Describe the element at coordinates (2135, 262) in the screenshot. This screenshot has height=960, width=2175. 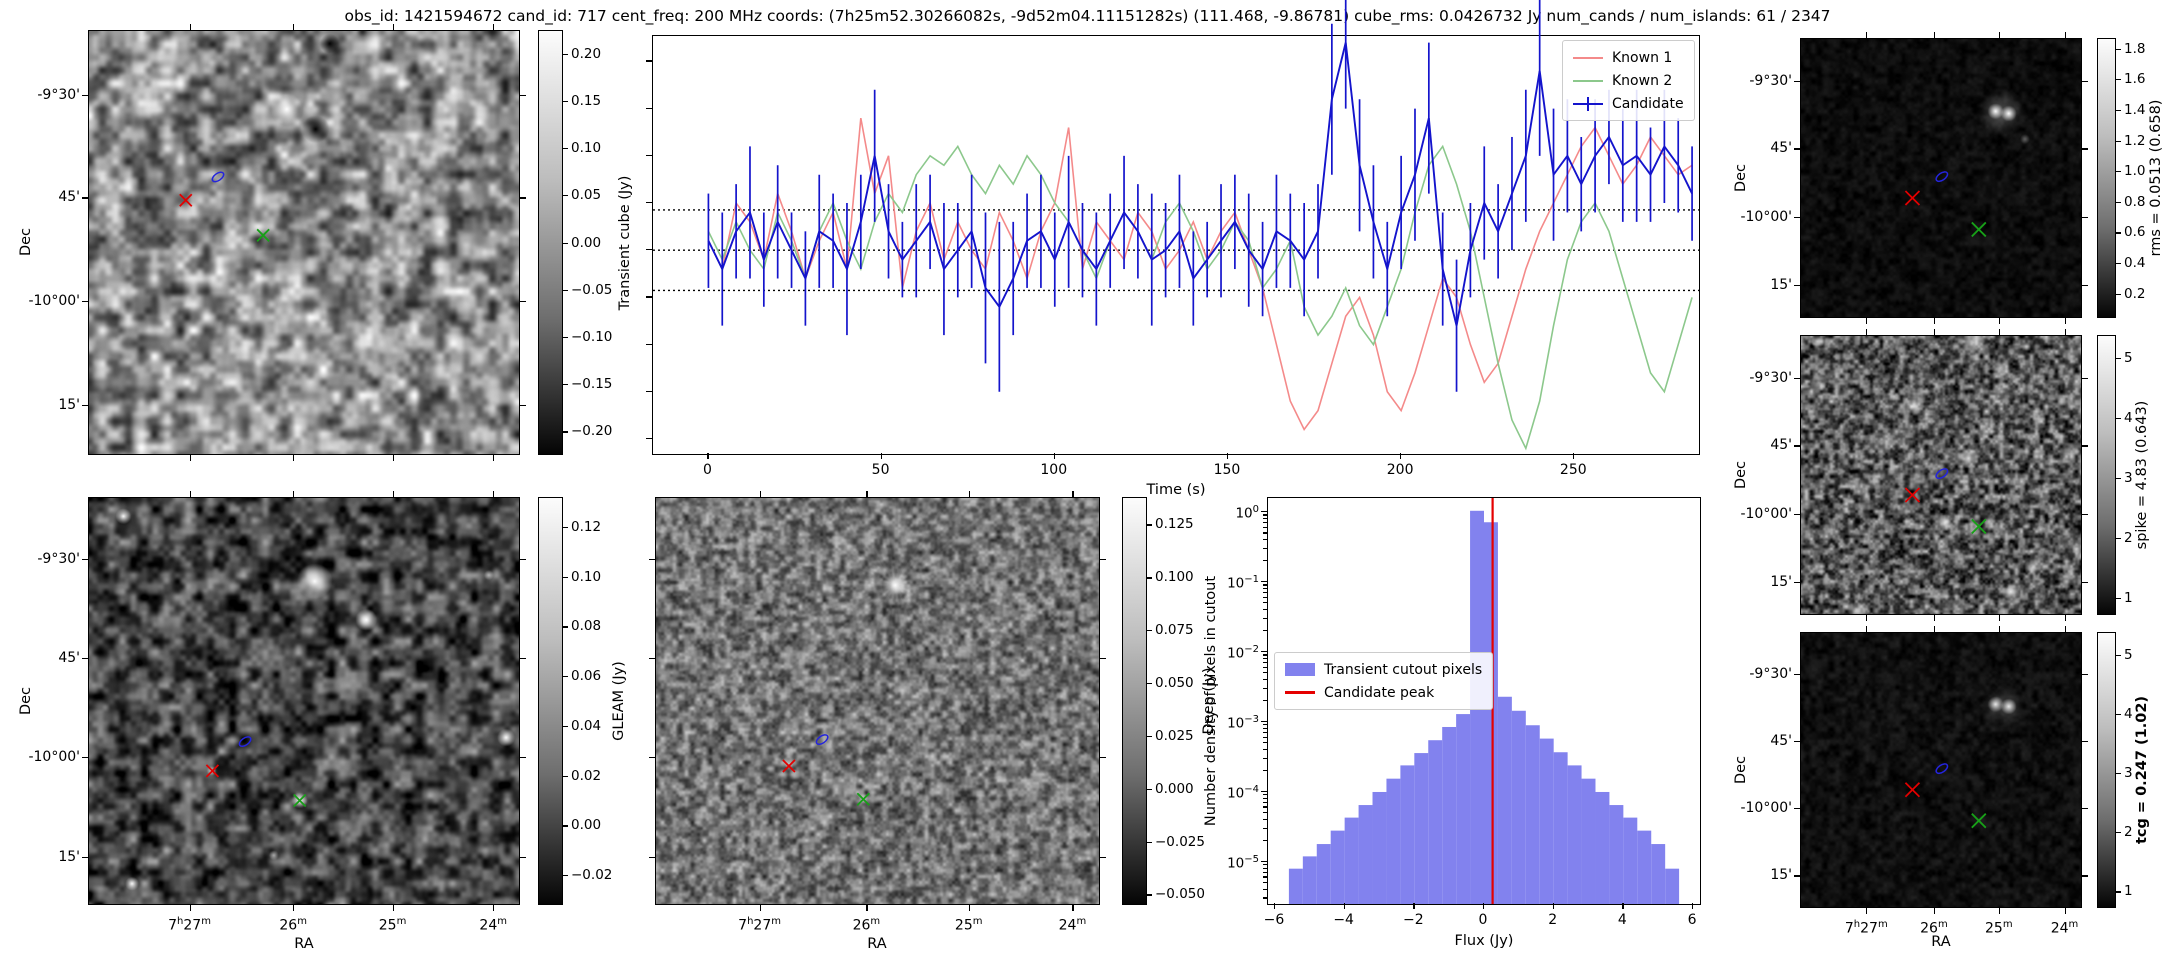
I see `rms_map-colorbar-tick-label: 0.4` at that location.